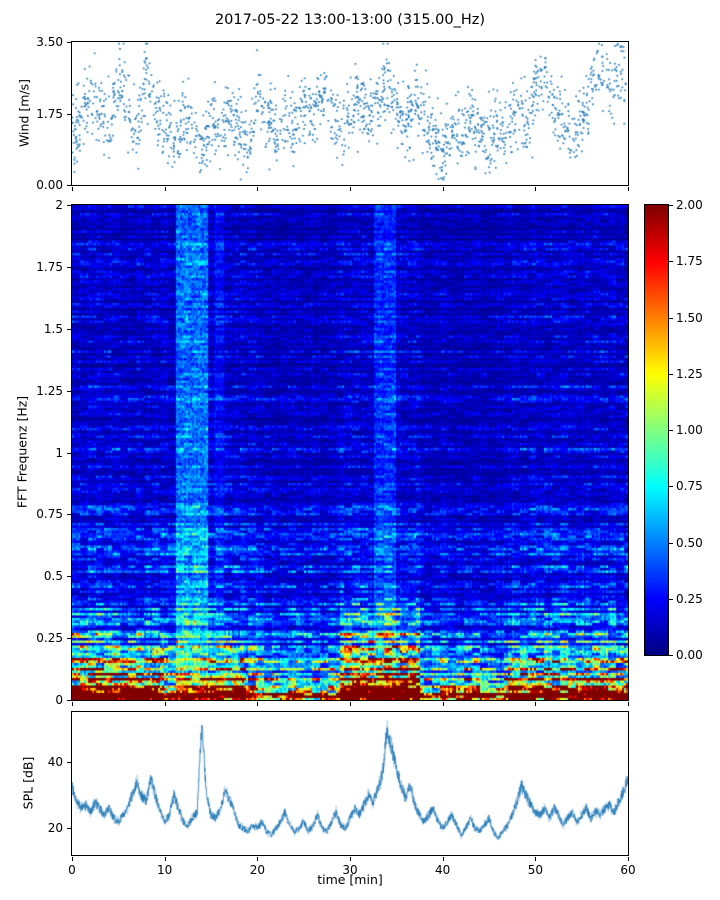 The height and width of the screenshot is (900, 720). Describe the element at coordinates (350, 879) in the screenshot. I see `x-axis-label: time [min]` at that location.